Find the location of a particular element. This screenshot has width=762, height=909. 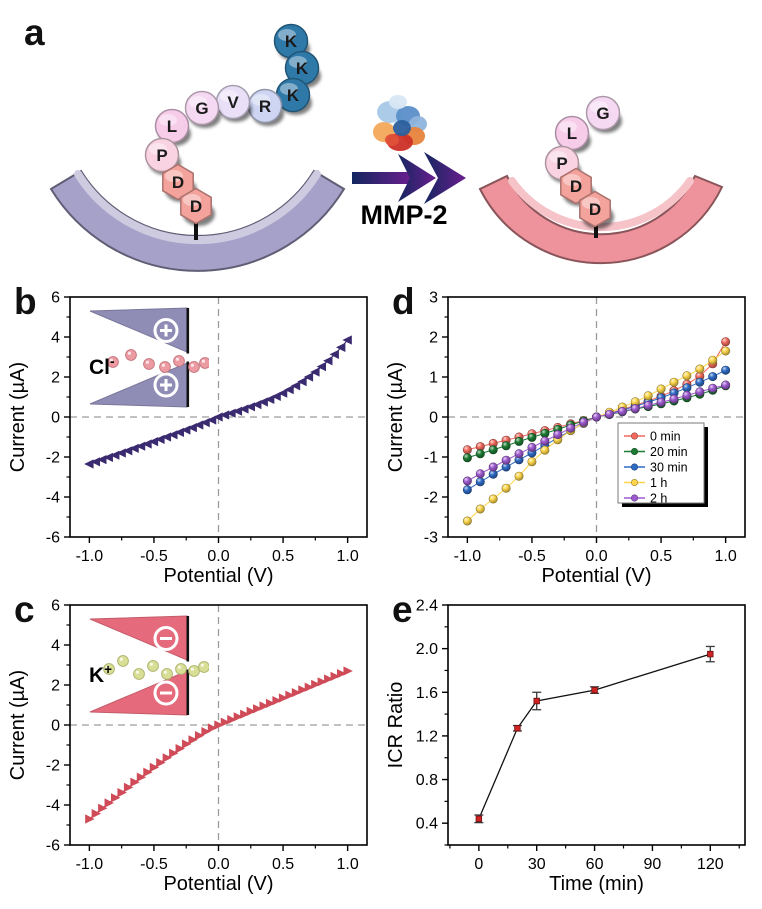

x-tick-label: 1.0 is located at coordinates (726, 556).